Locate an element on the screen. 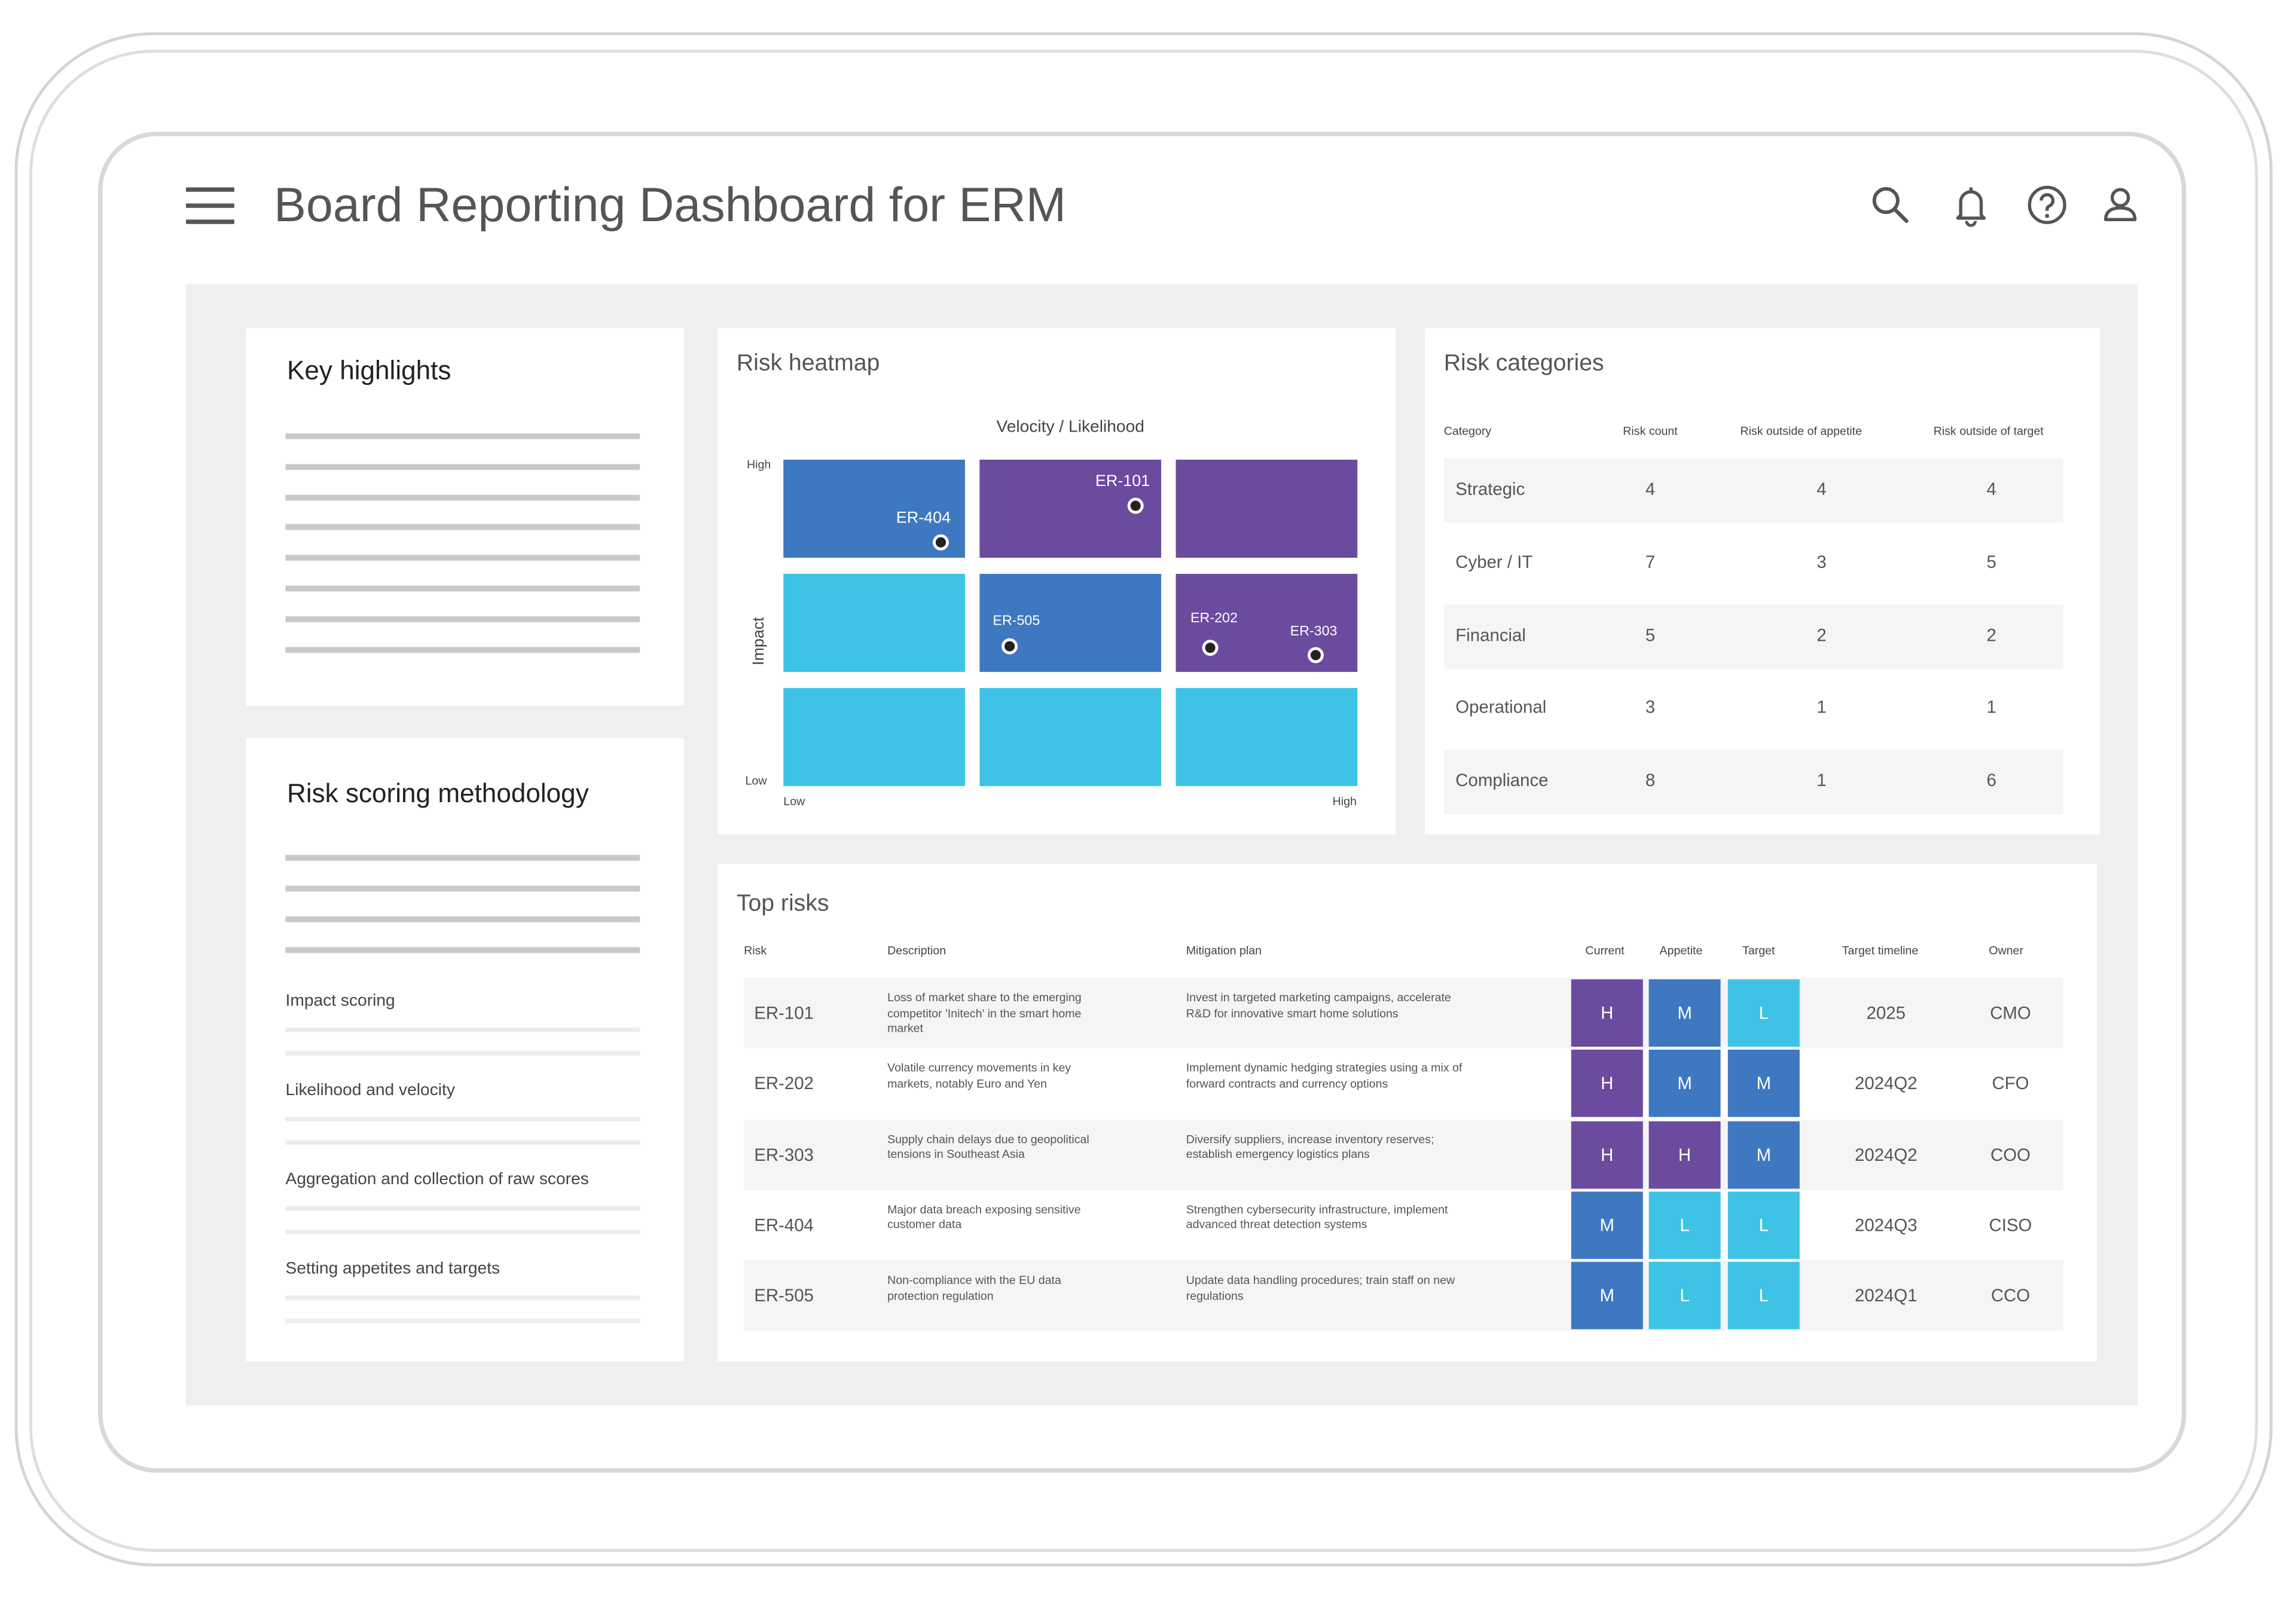 Image resolution: width=2296 pixels, height=1599 pixels. risk-owner: CCO is located at coordinates (2010, 1295).